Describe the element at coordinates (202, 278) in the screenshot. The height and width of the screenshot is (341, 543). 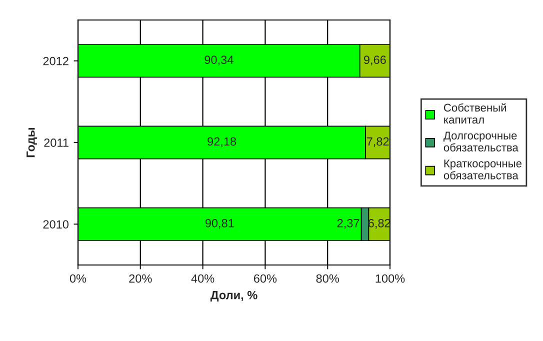
I see `x-tick-label: 40%` at that location.